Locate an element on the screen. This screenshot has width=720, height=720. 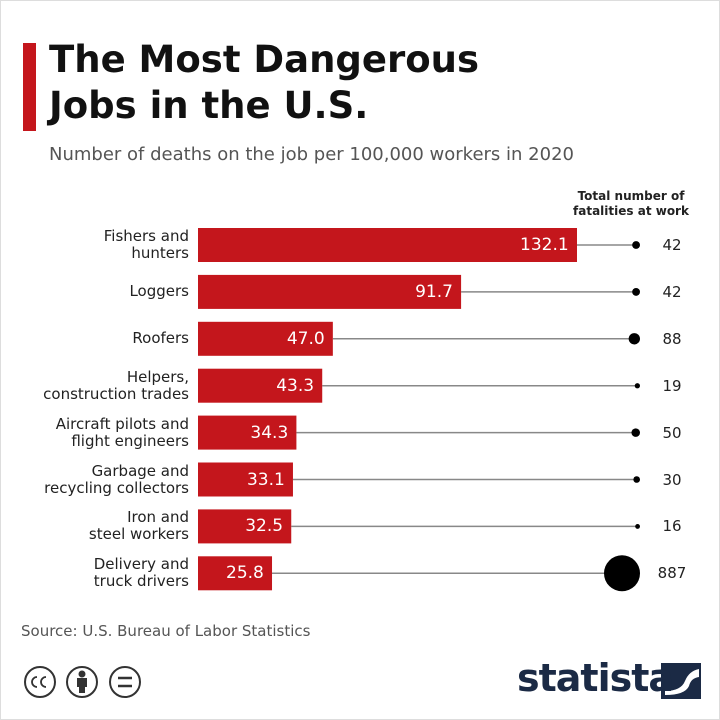
bubble-label: 50 is located at coordinates (672, 432).